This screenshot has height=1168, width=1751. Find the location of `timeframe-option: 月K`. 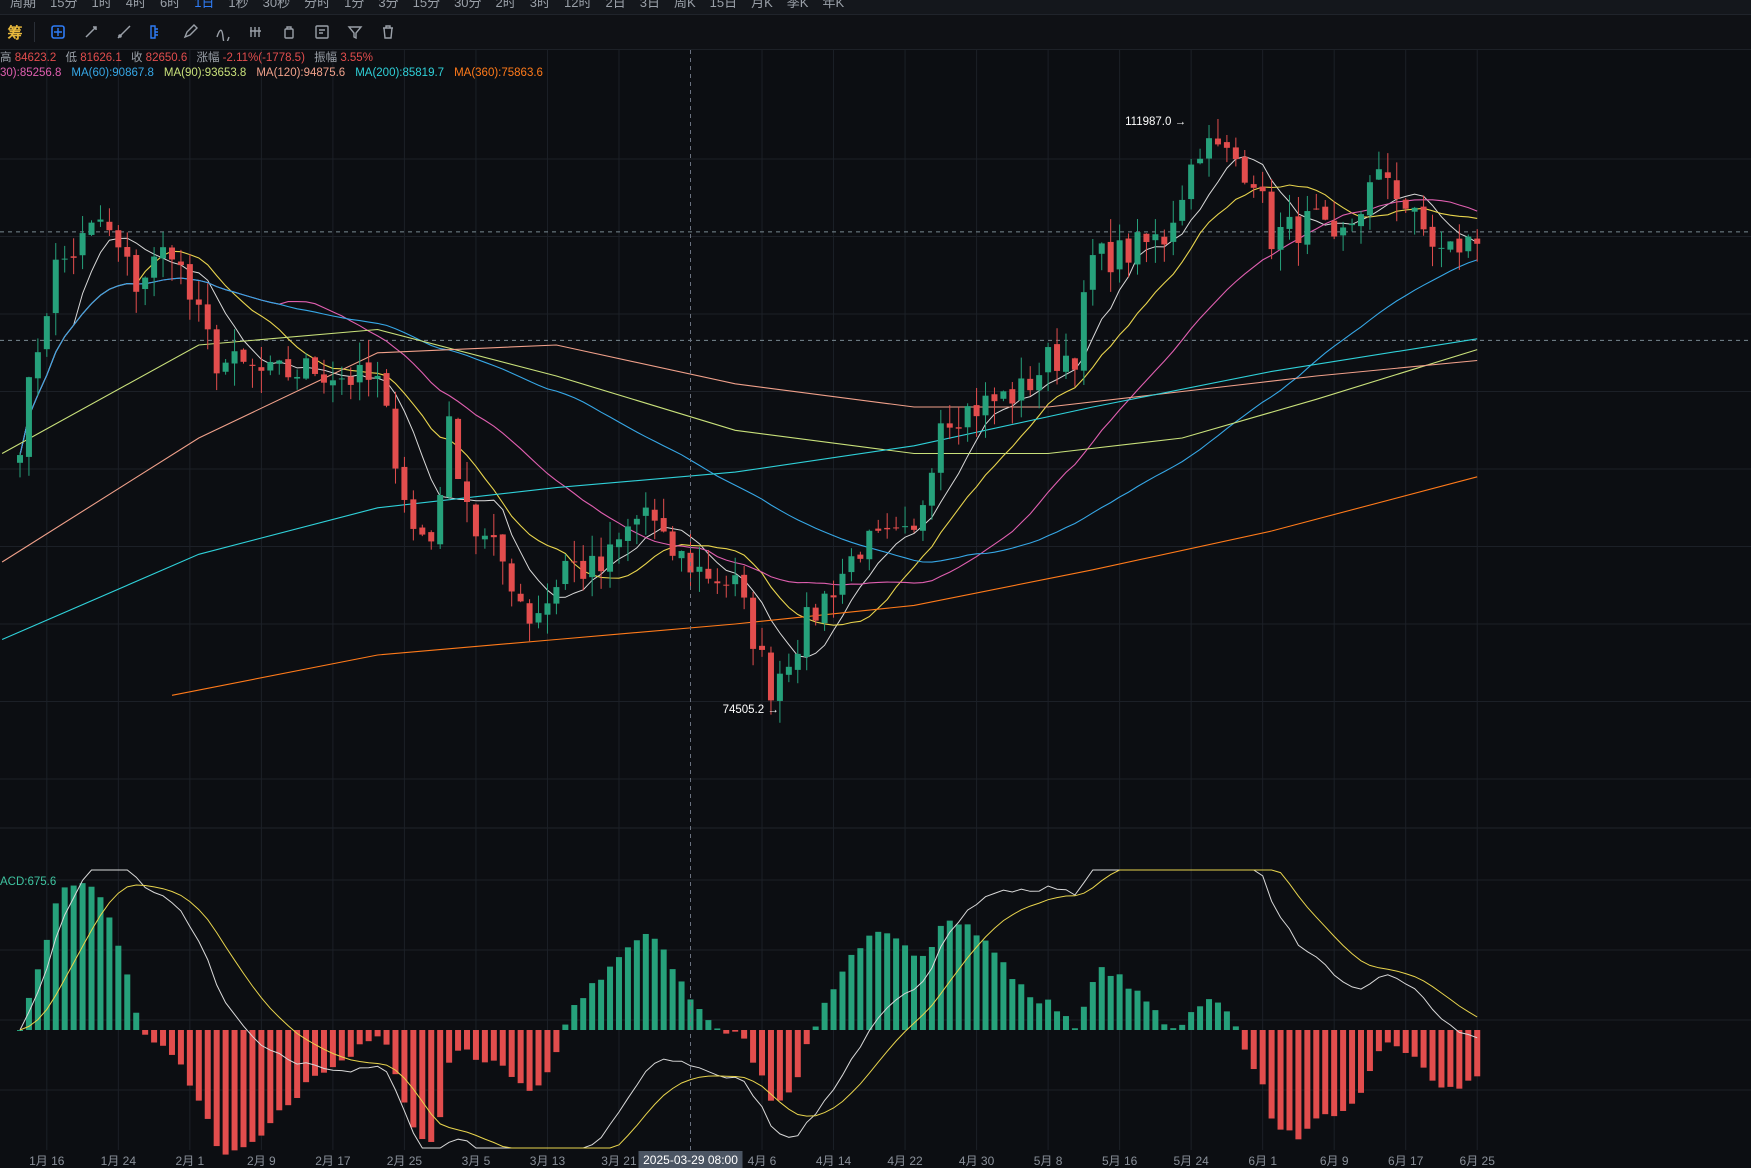

timeframe-option: 月K is located at coordinates (762, 5).